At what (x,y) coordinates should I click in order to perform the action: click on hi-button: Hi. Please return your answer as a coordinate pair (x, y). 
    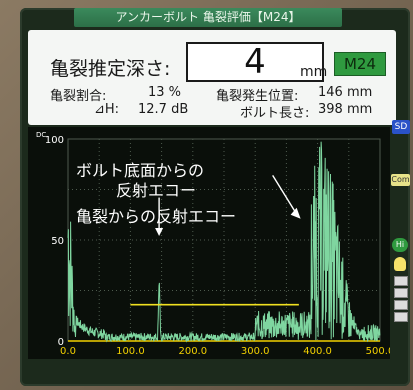
    Looking at the image, I should click on (400, 245).